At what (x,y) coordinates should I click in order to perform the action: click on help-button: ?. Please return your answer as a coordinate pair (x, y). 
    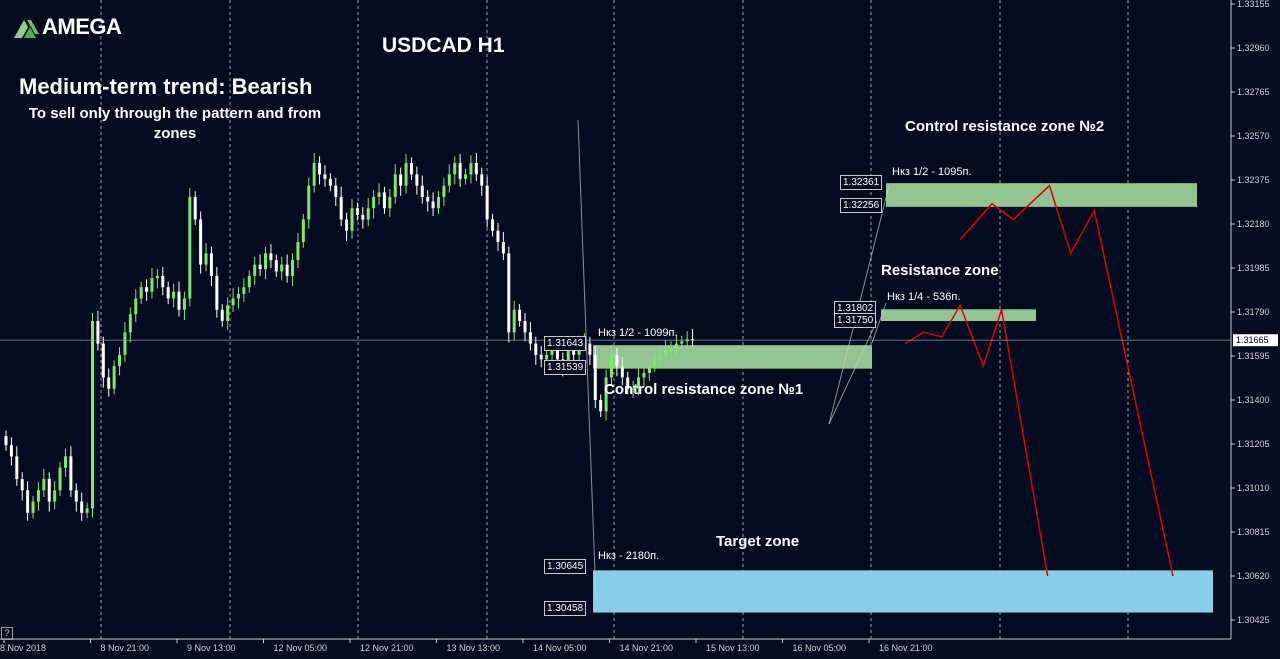
    Looking at the image, I should click on (7, 633).